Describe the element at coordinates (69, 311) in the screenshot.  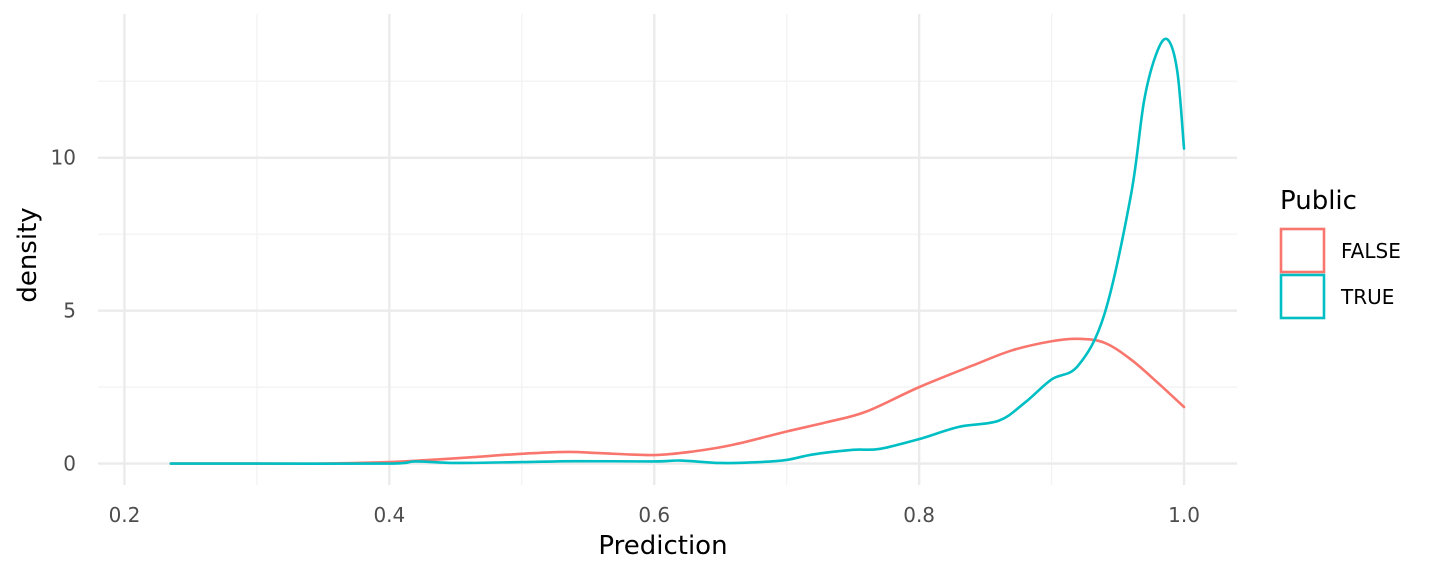
I see `y-tick-label: 5` at that location.